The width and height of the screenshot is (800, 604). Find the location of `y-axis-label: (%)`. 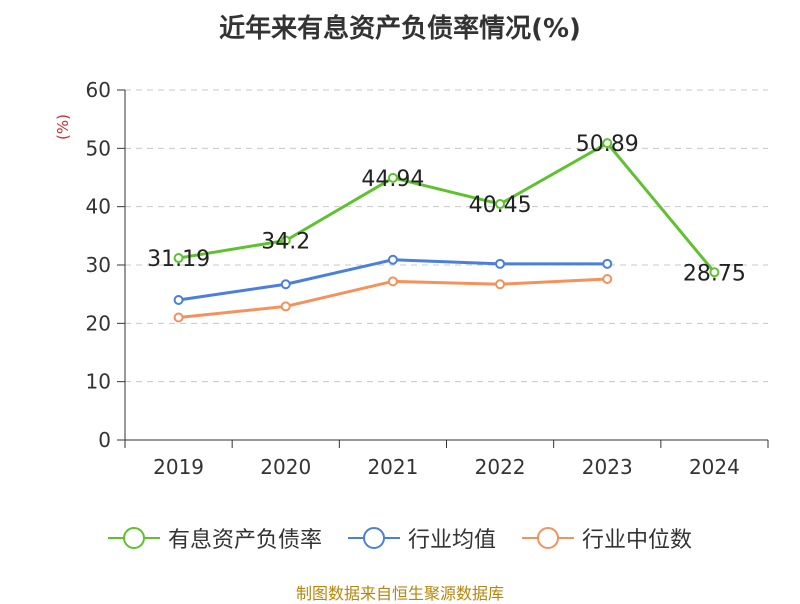

y-axis-label: (%) is located at coordinates (63, 127).